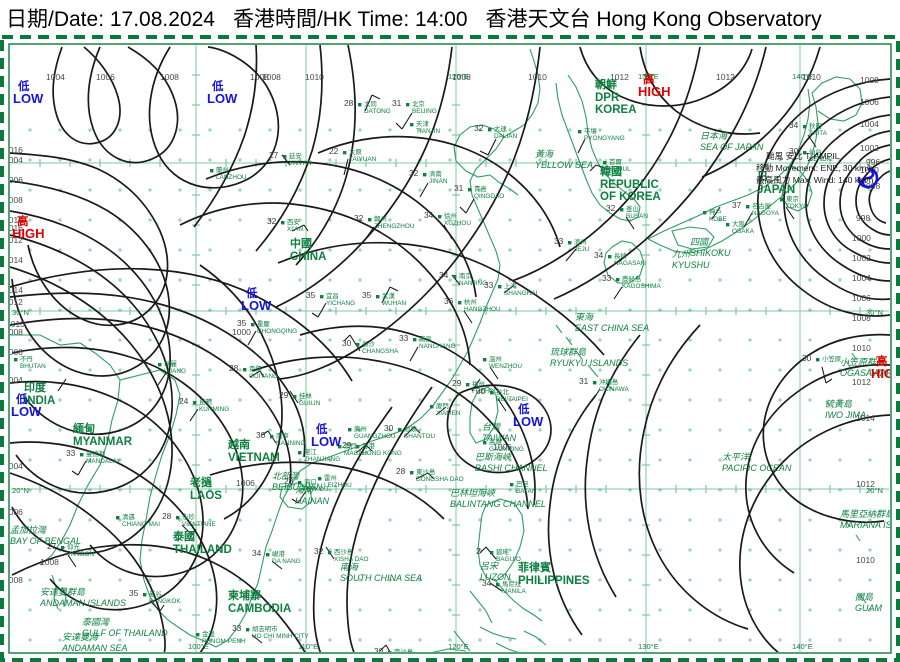 The image size is (900, 662). I want to click on svg-text: 1016, so click(13, 228).